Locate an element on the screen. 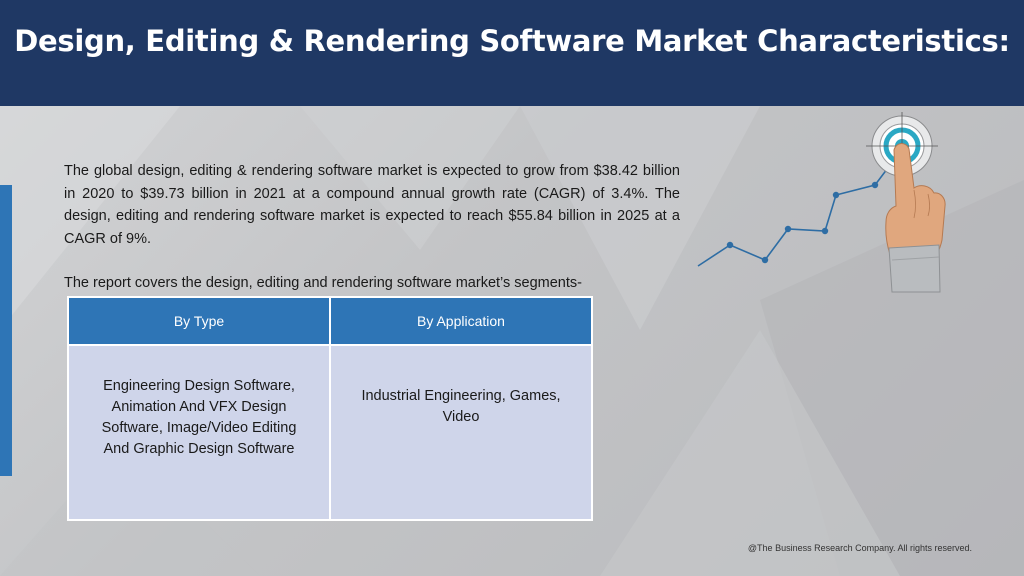 The width and height of the screenshot is (1024, 576). table-header-row: By Type By Application is located at coordinates (330, 321).